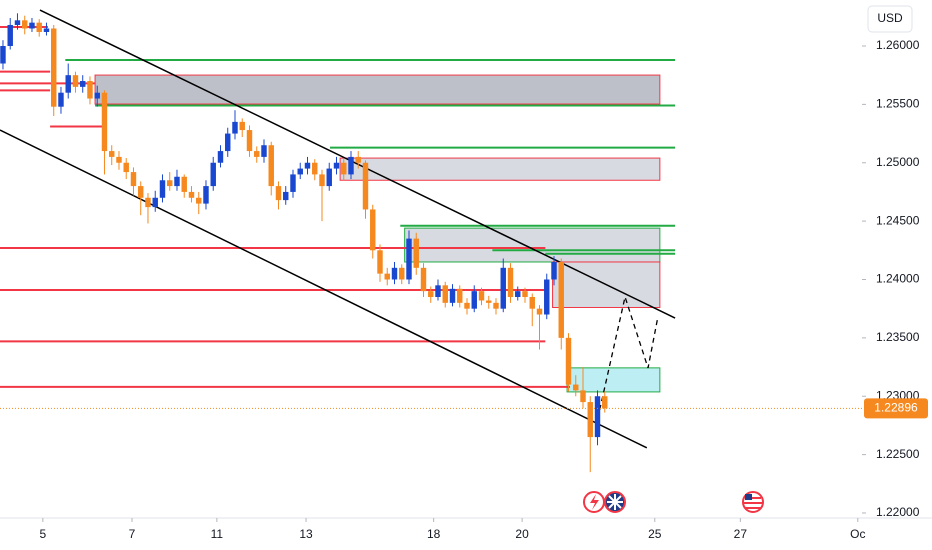 The width and height of the screenshot is (932, 550). Describe the element at coordinates (898, 454) in the screenshot. I see `y-tick-label: 1.22500` at that location.